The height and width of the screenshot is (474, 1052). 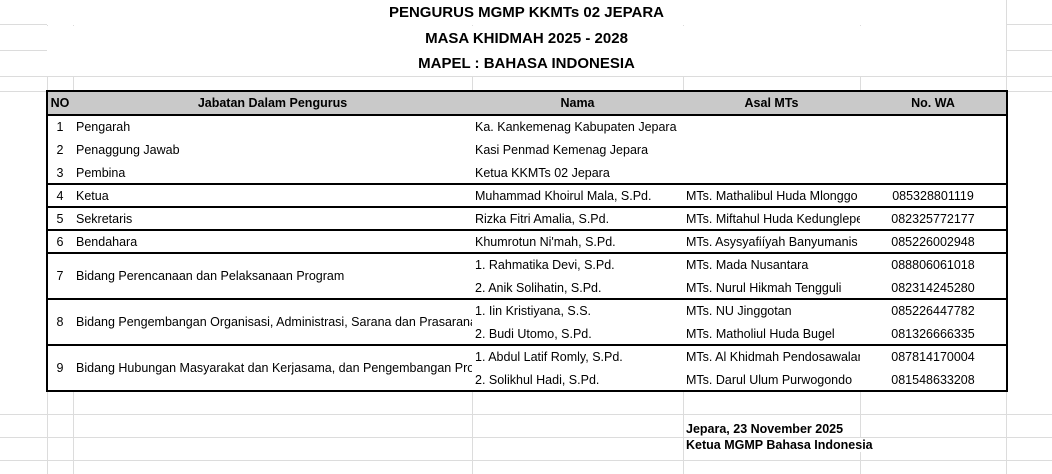 What do you see at coordinates (578, 103) in the screenshot?
I see `header-cell: Nama` at bounding box center [578, 103].